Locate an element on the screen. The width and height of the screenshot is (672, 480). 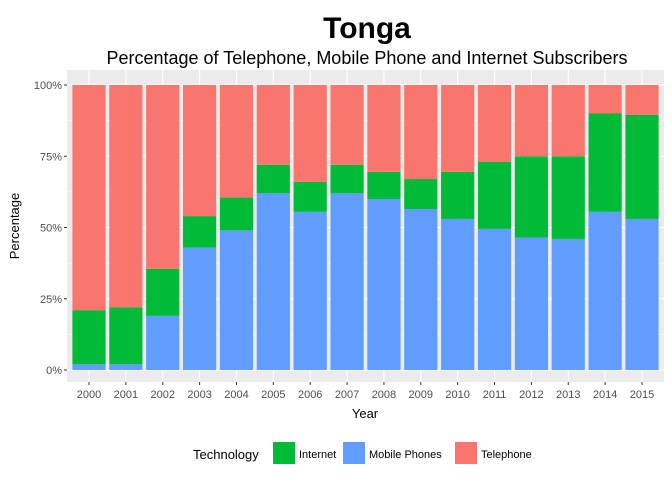
legend-label-internet: Internet is located at coordinates (317, 455).